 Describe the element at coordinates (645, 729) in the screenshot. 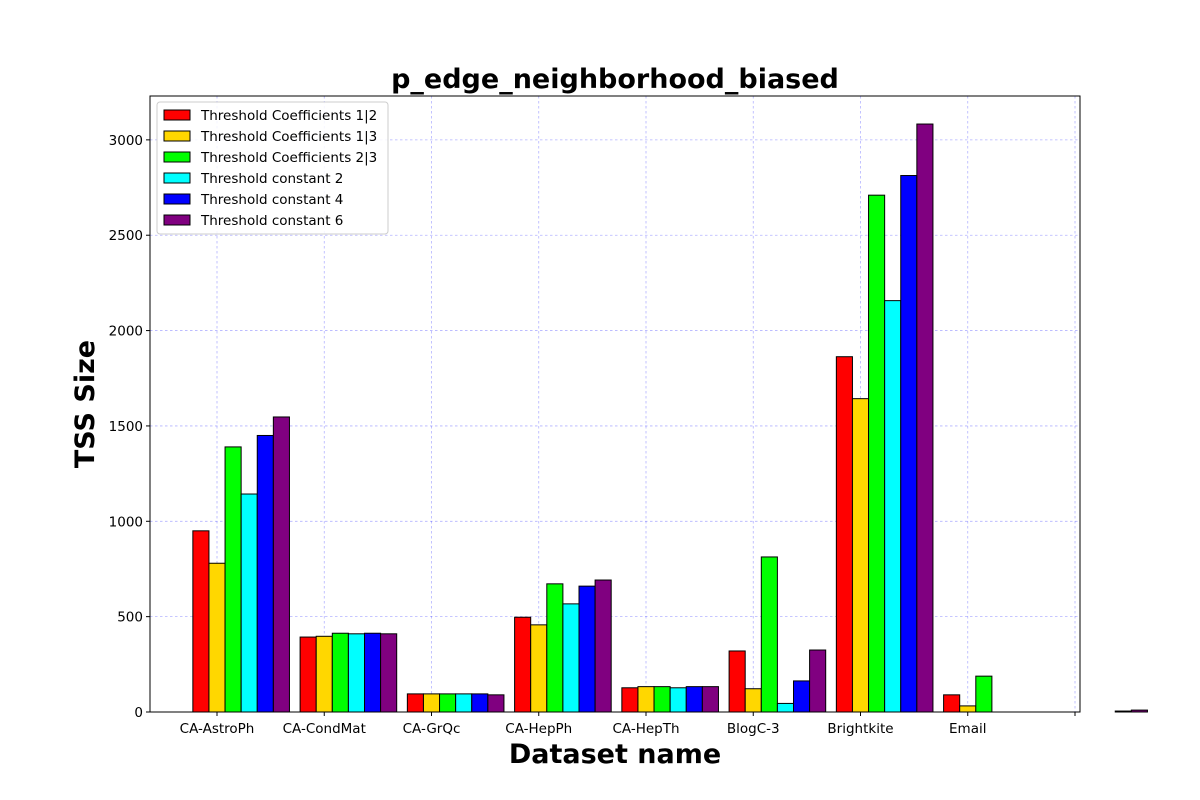

I see `x-tick-label: CA-HepTh` at that location.